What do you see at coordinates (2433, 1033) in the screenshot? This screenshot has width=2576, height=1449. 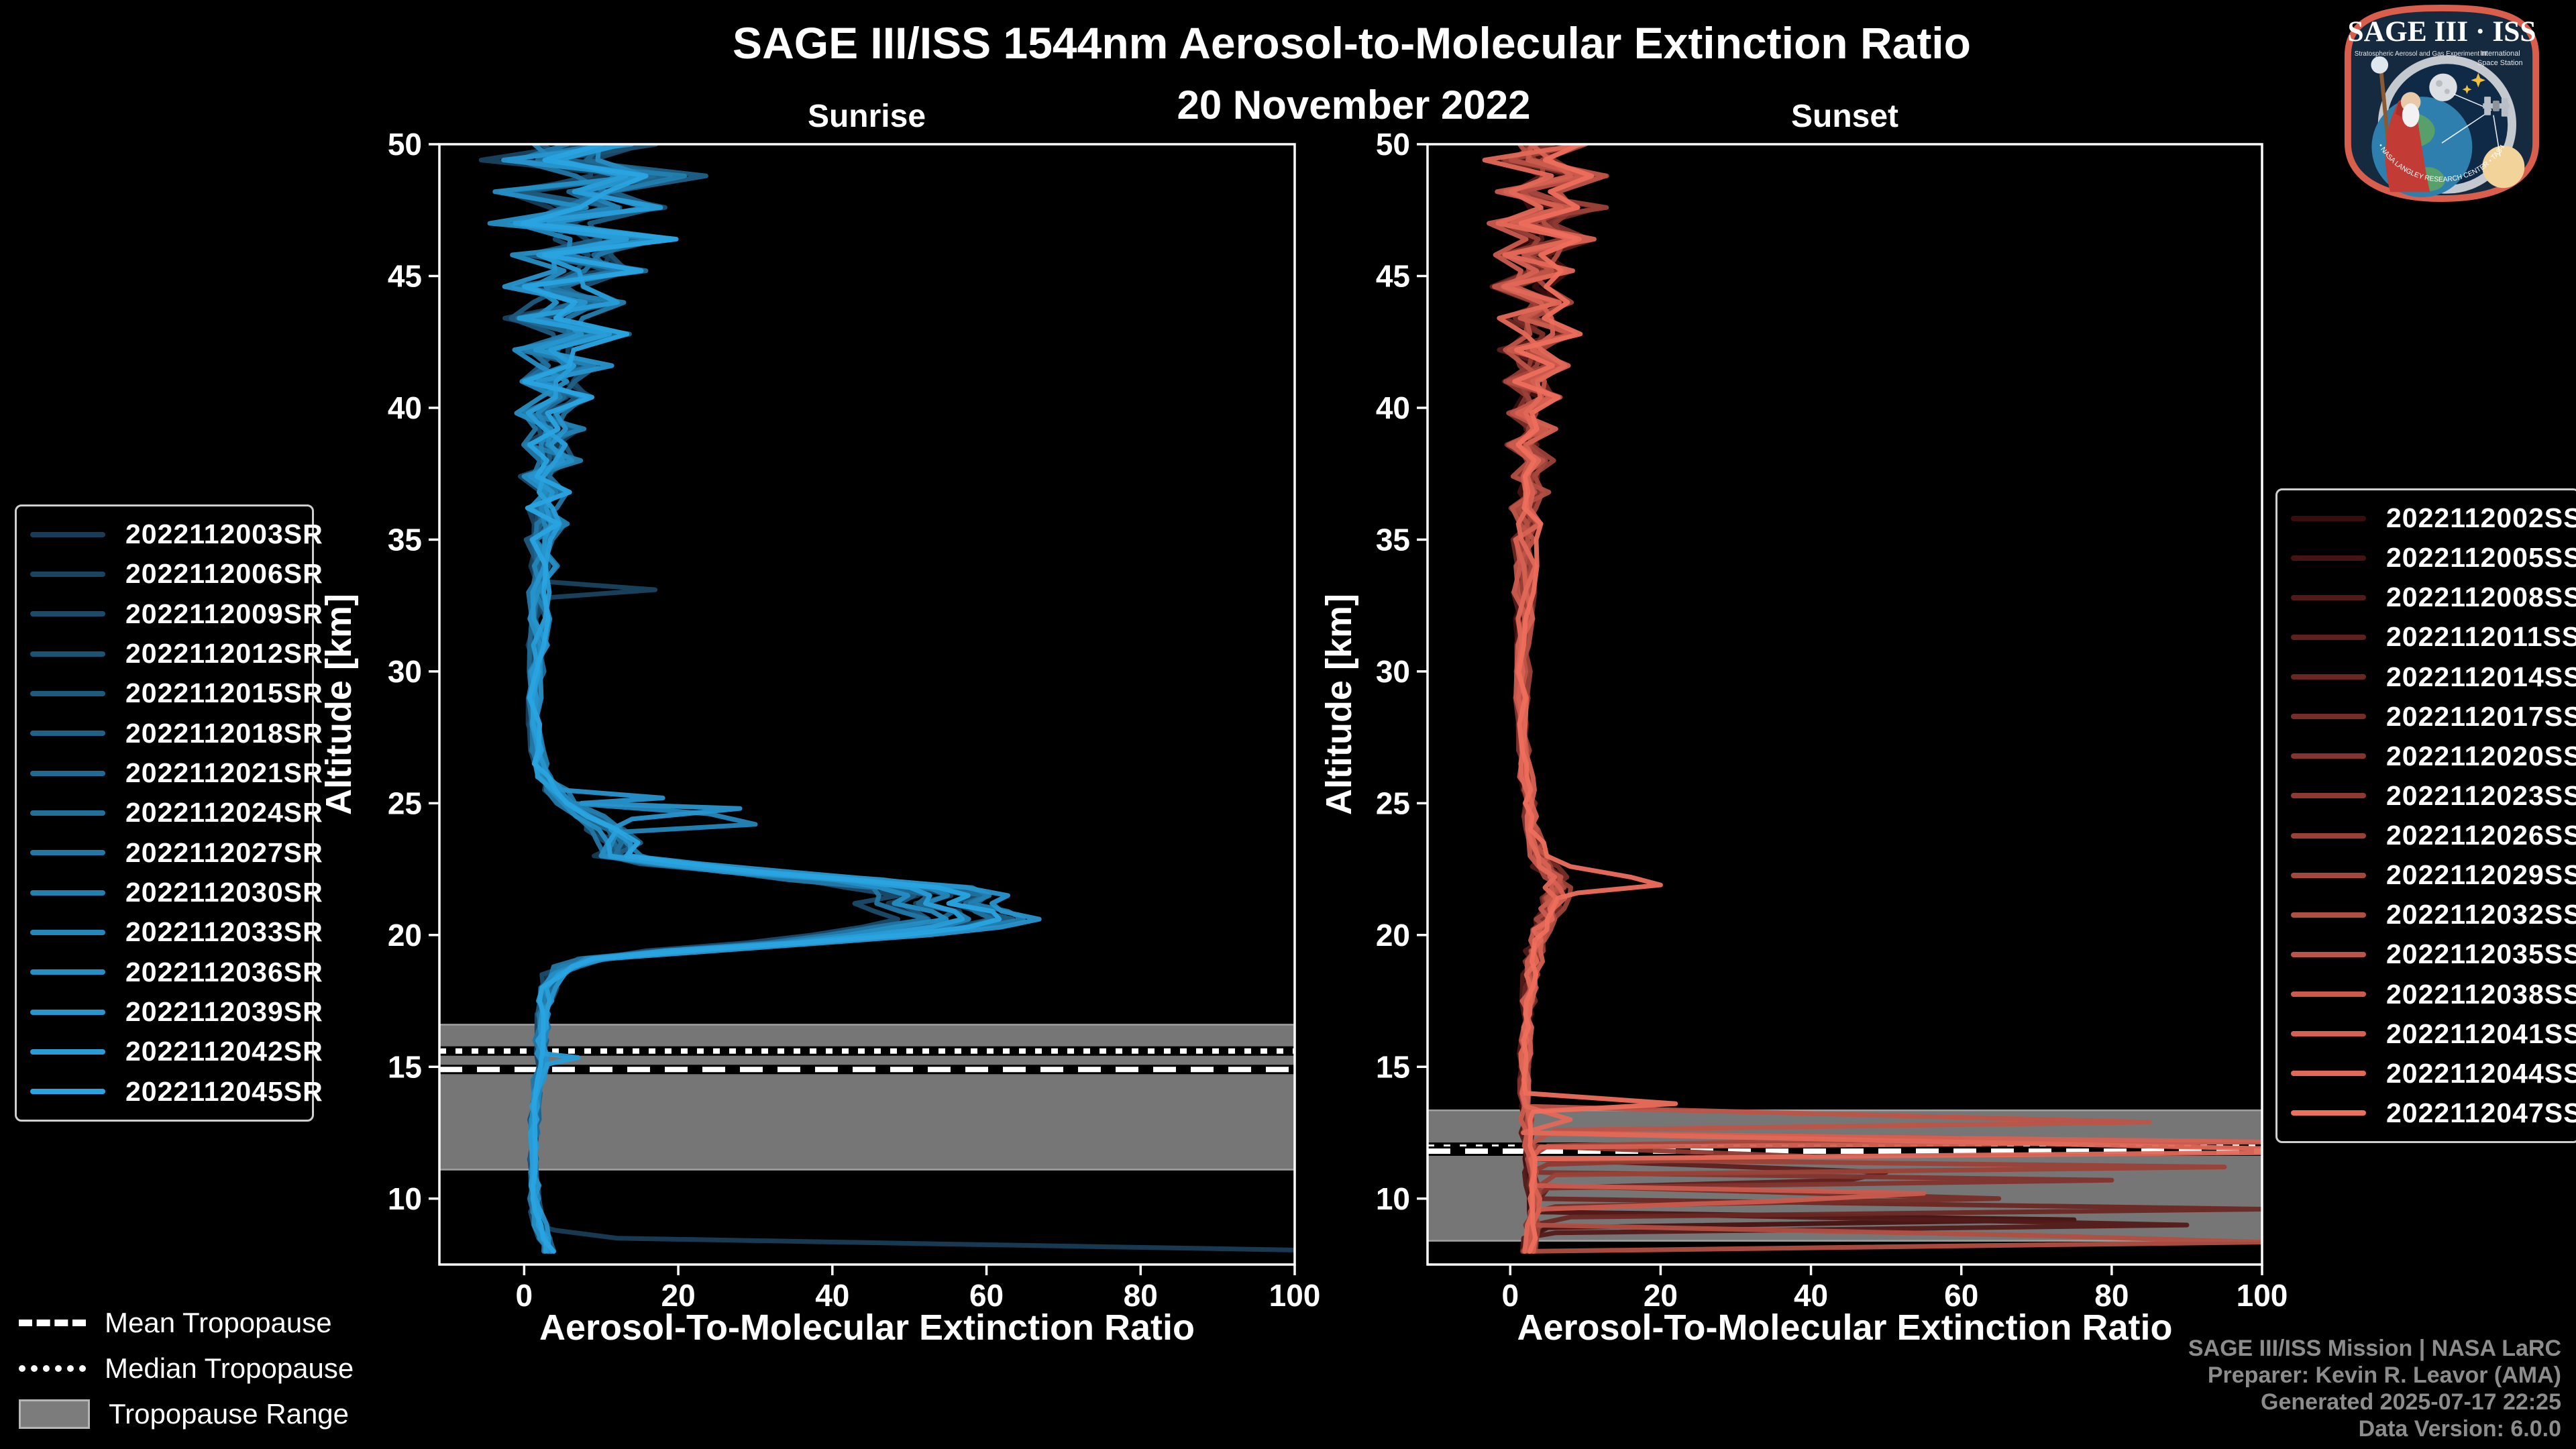 I see `legend-item: 2022112041SS` at bounding box center [2433, 1033].